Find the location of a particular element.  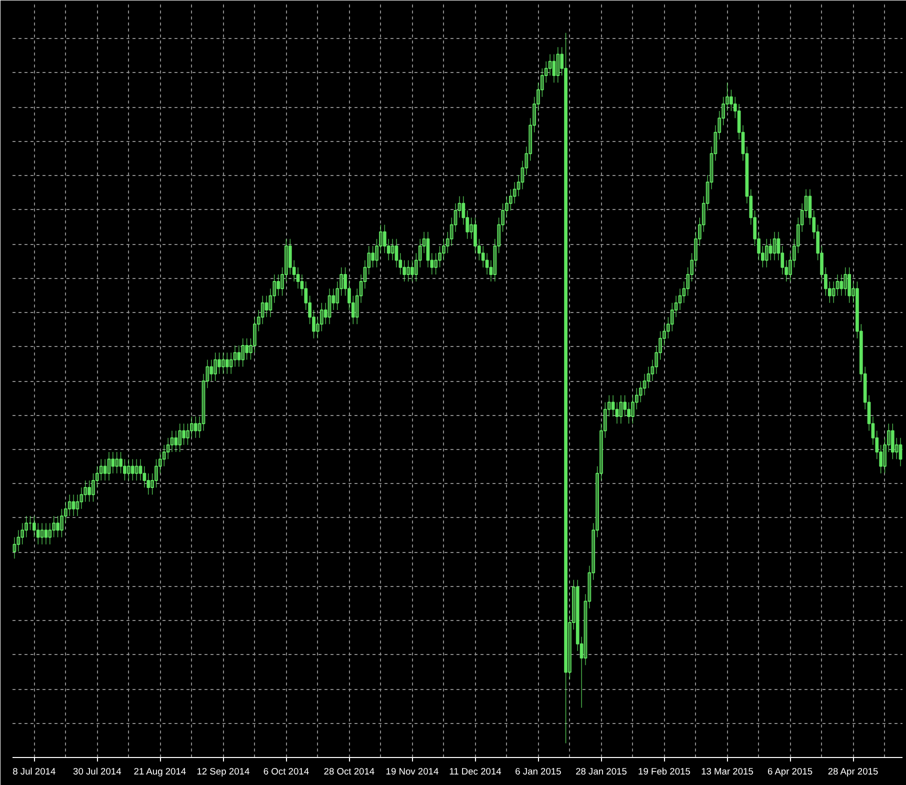

x-tick-label: 12 Sep 2014 is located at coordinates (223, 771).